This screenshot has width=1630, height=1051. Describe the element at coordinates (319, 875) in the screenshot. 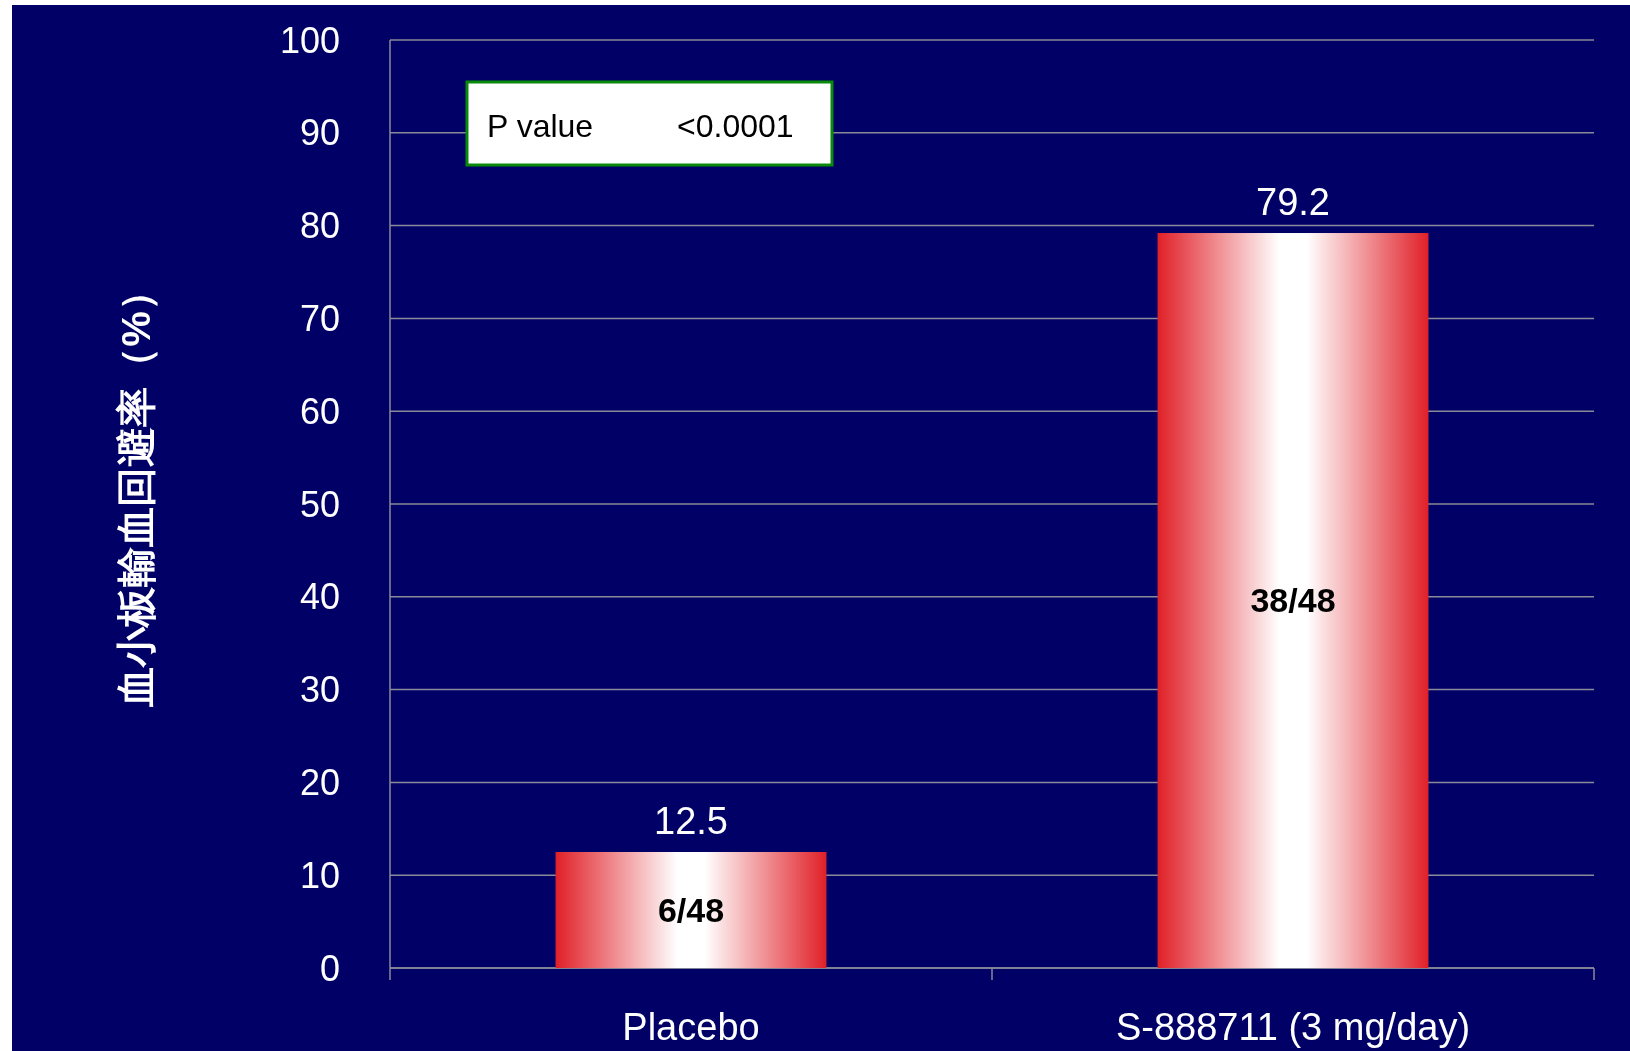

I see `y-tick-label: 10` at that location.